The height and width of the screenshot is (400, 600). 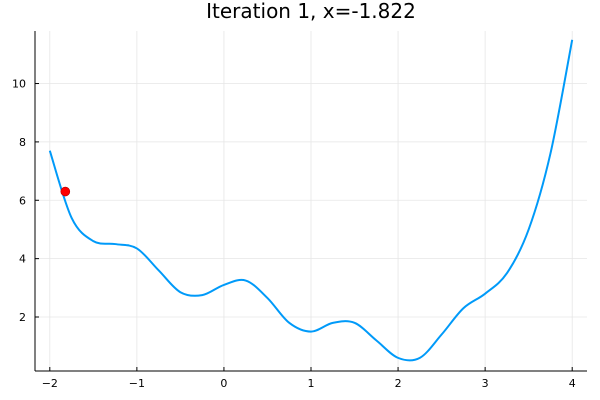 I want to click on x-tick-label: 1, so click(x=311, y=383).